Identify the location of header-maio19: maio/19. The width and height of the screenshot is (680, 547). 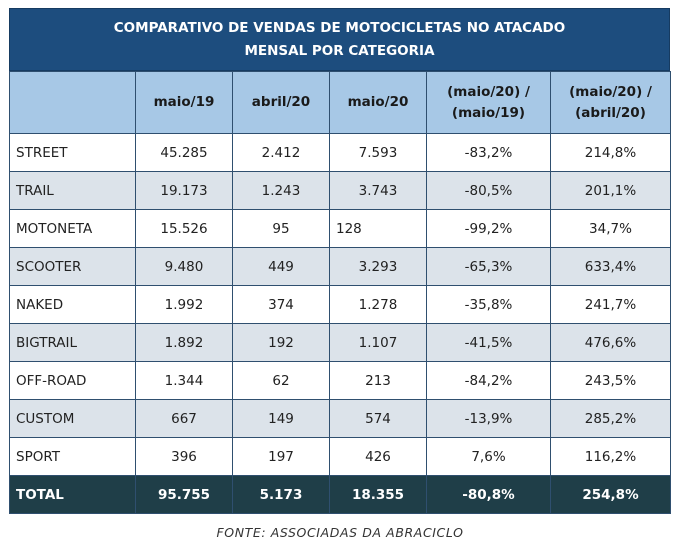
(184, 102).